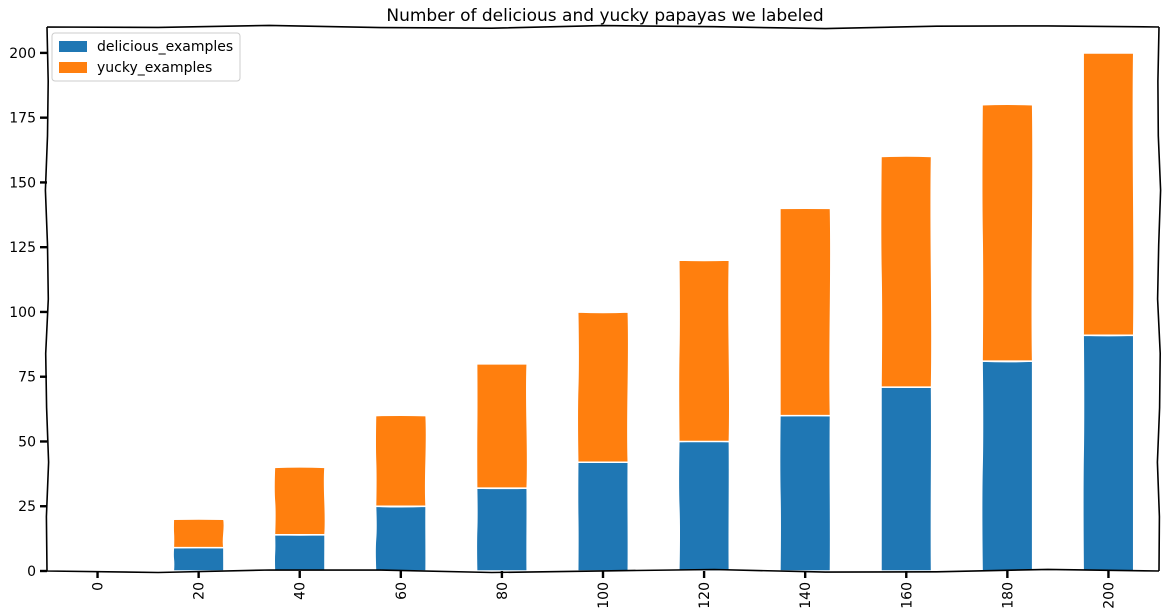 Image resolution: width=1176 pixels, height=616 pixels. I want to click on x-tick-label: 80, so click(503, 591).